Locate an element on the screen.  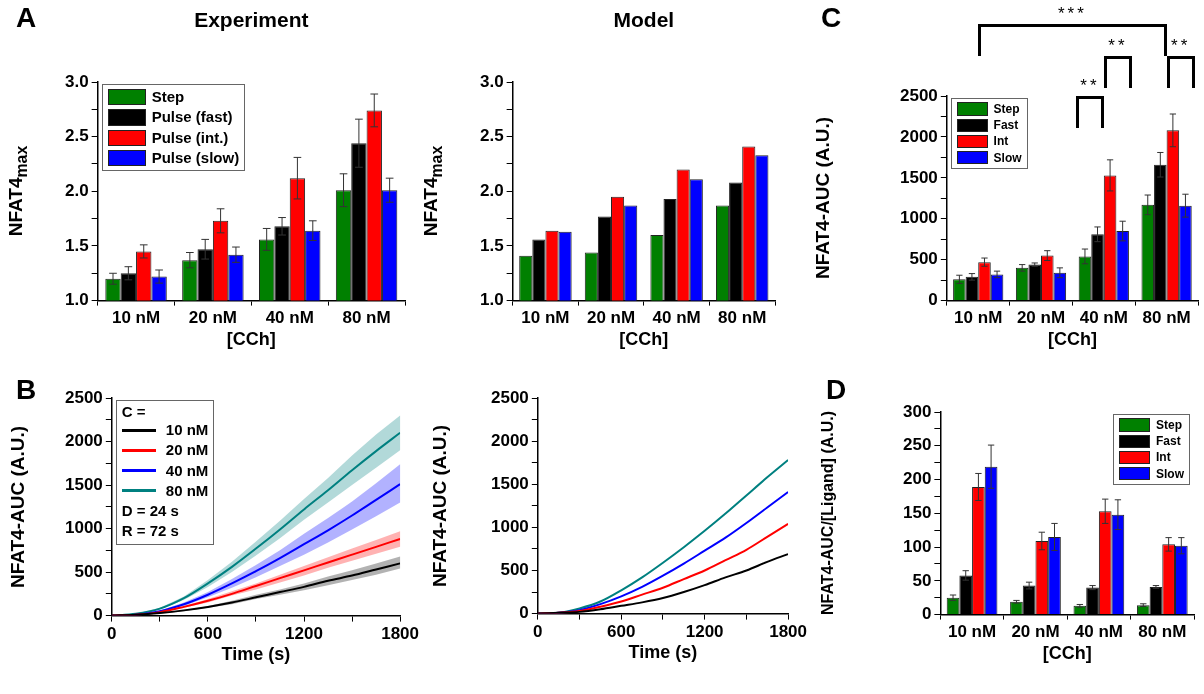
y-tick-label: 250 is located at coordinates (917, 445).